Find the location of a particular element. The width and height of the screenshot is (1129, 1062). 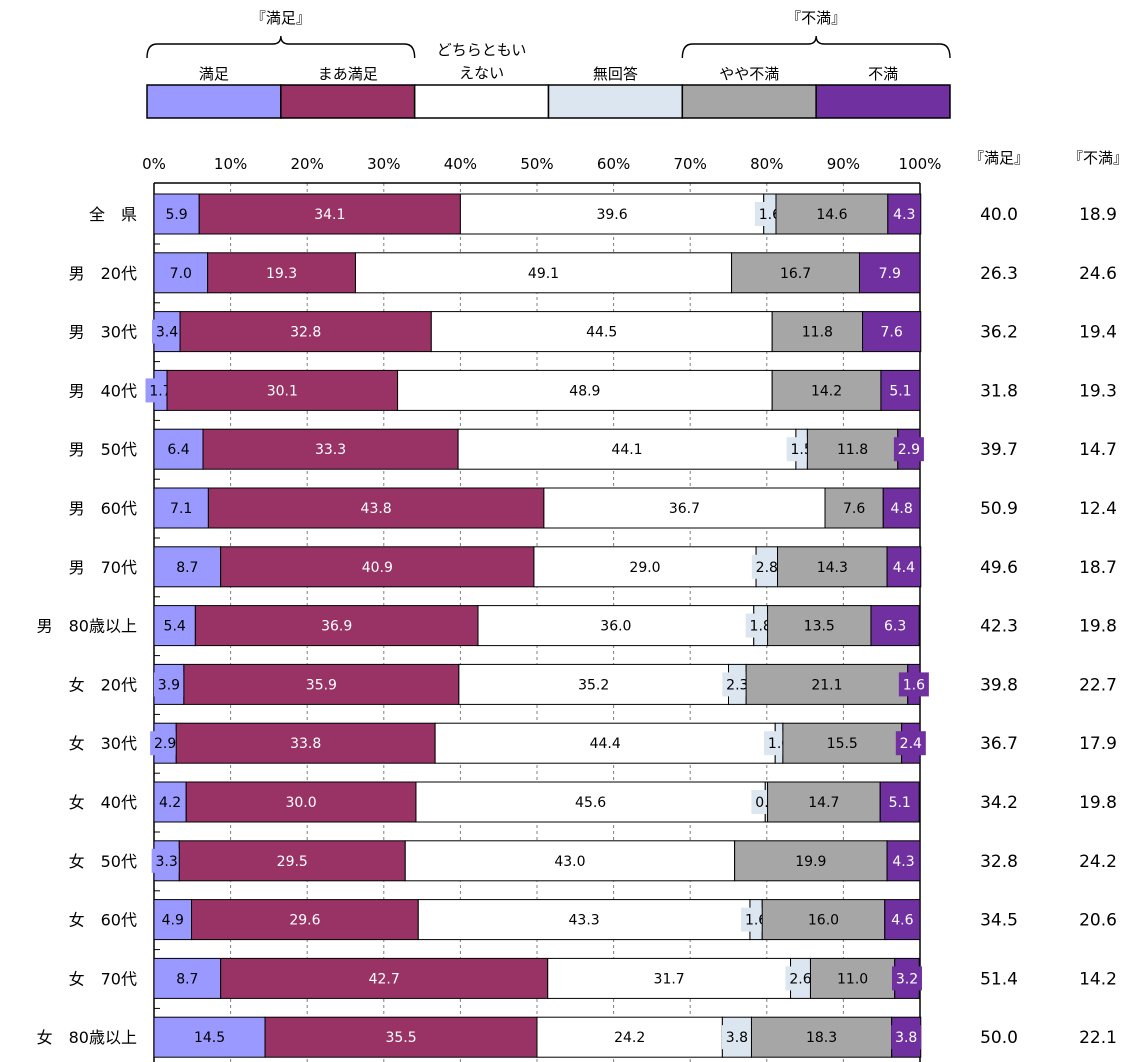

bar-segment-row-4-s2 is located at coordinates (627, 449).